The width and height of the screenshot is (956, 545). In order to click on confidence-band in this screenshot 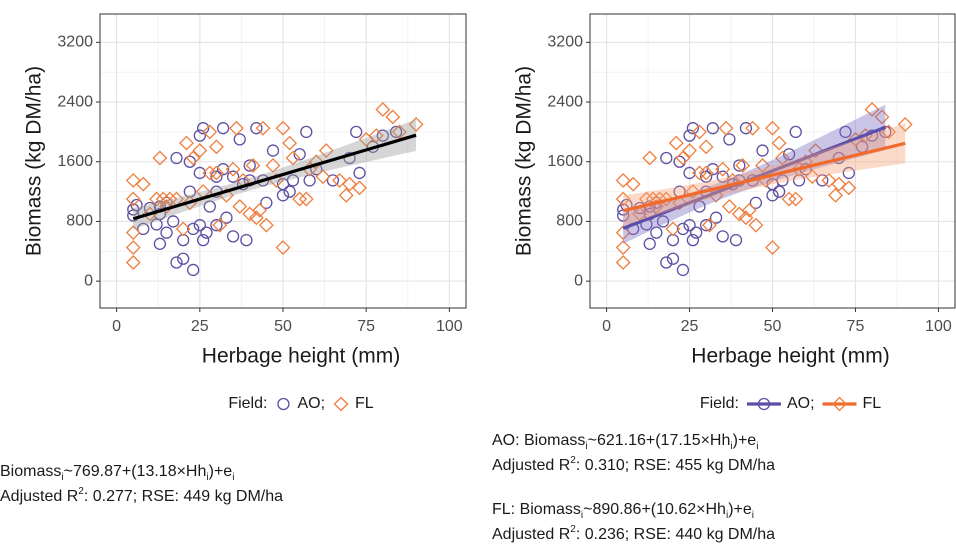, I will do `click(754, 174)`.